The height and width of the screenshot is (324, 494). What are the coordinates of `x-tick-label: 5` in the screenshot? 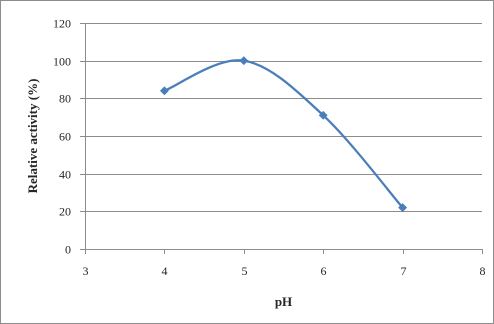 It's located at (245, 271).